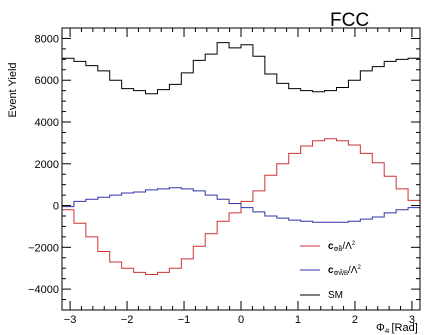 The image size is (424, 335). What do you see at coordinates (412, 320) in the screenshot?
I see `x-tick-label: 3` at bounding box center [412, 320].